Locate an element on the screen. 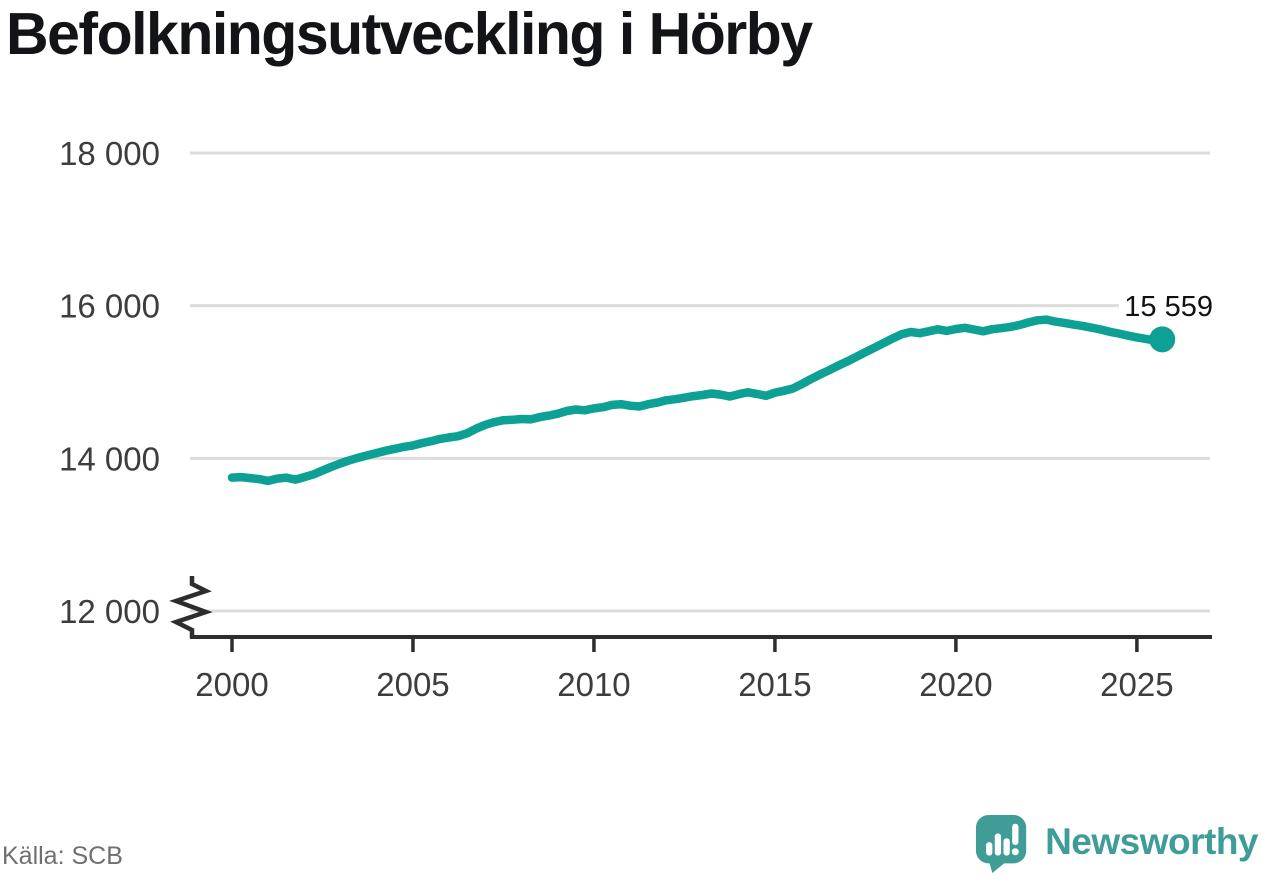 The image size is (1262, 879). source-note: Källa: SCB is located at coordinates (62, 856).